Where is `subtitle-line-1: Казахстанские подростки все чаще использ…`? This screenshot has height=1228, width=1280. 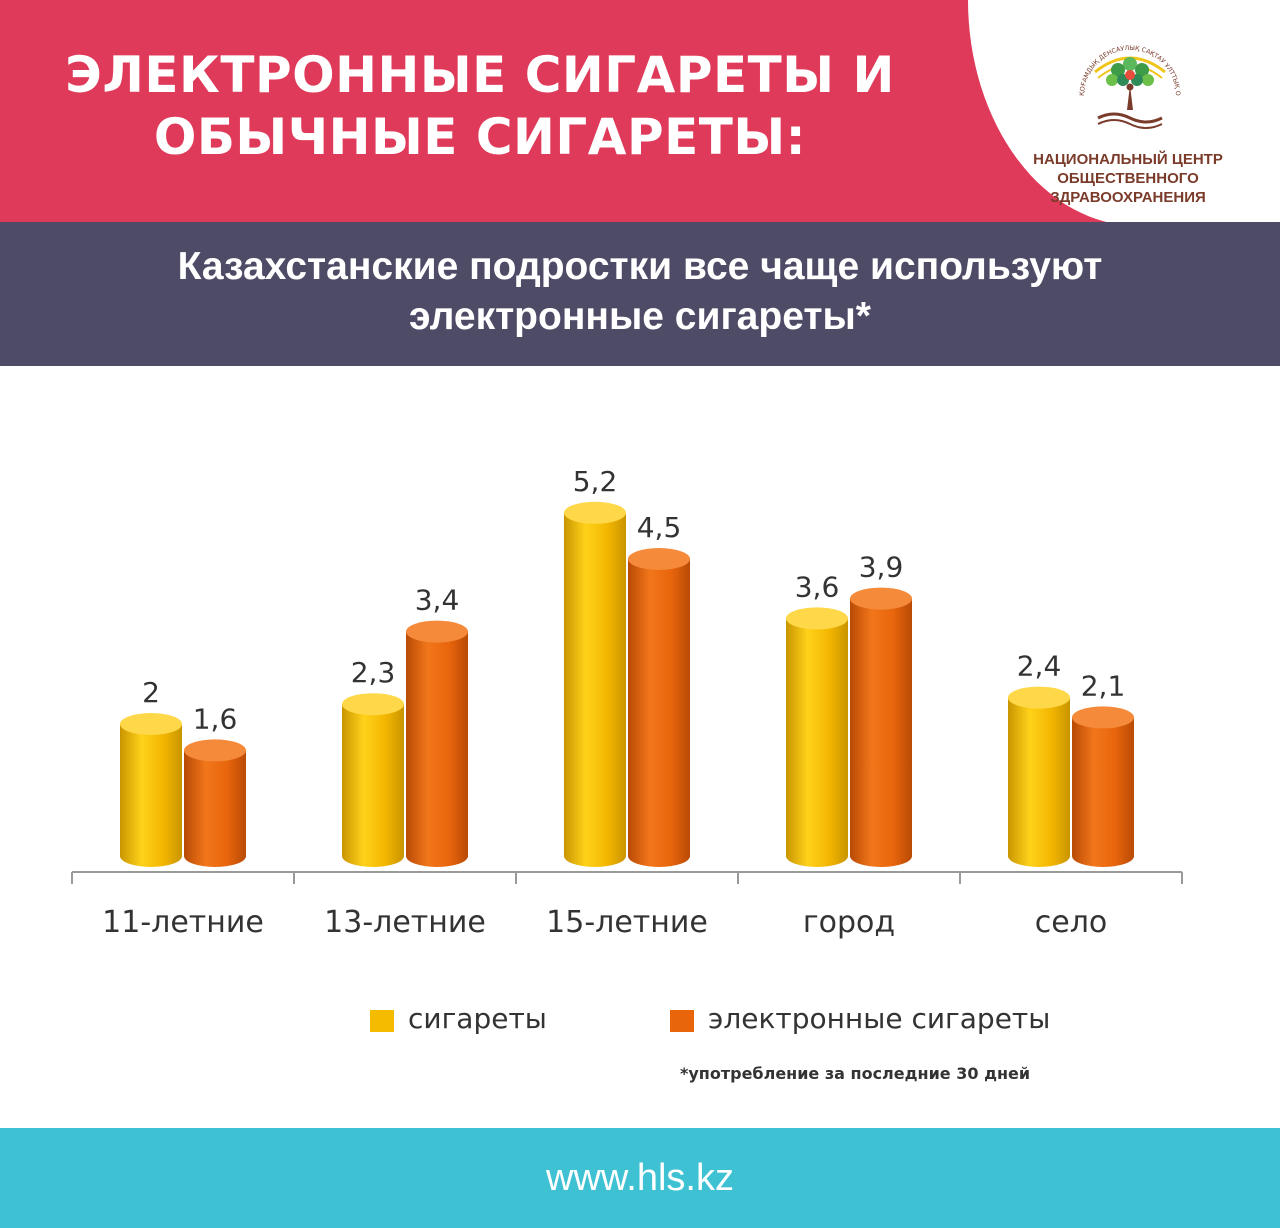
subtitle-line-1: Казахстанские подростки все чаще использ… is located at coordinates (640, 266).